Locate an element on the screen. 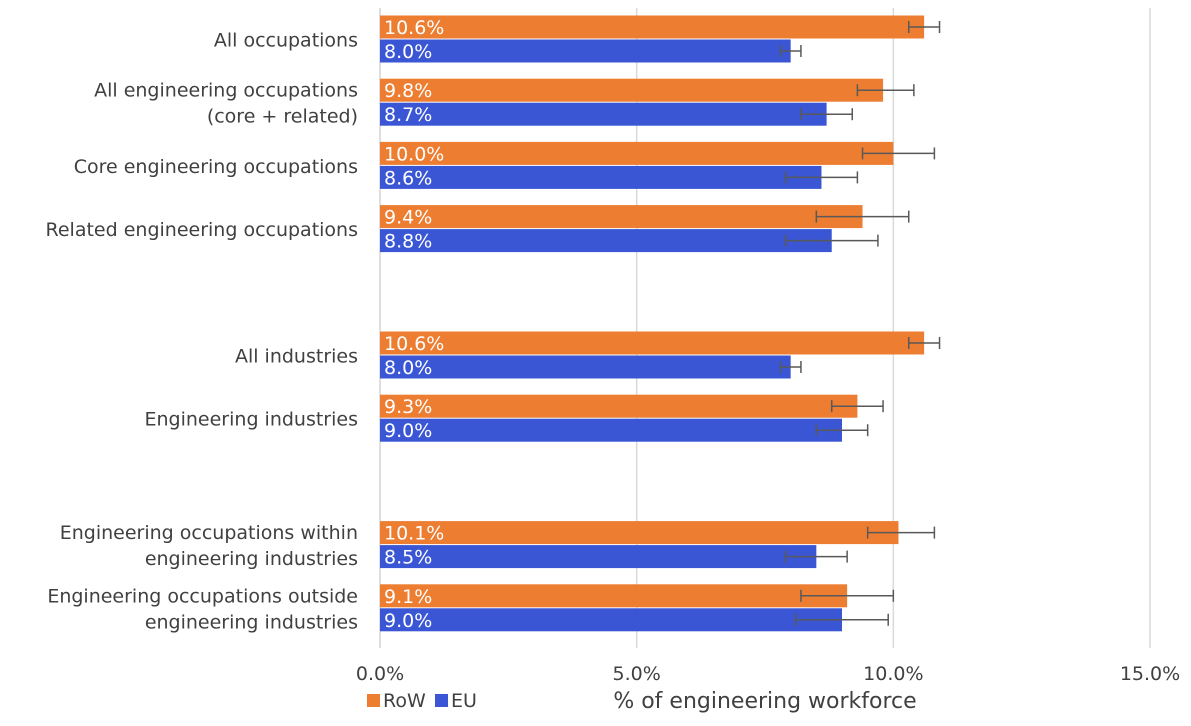 This screenshot has height=726, width=1191. category-label: Engineering industries is located at coordinates (252, 420).